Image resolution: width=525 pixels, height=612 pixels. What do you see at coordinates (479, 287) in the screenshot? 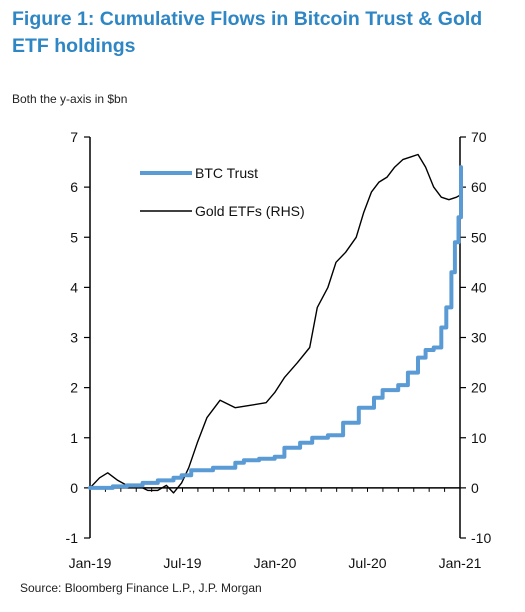
I see `right-y-tick-label: 40` at bounding box center [479, 287].